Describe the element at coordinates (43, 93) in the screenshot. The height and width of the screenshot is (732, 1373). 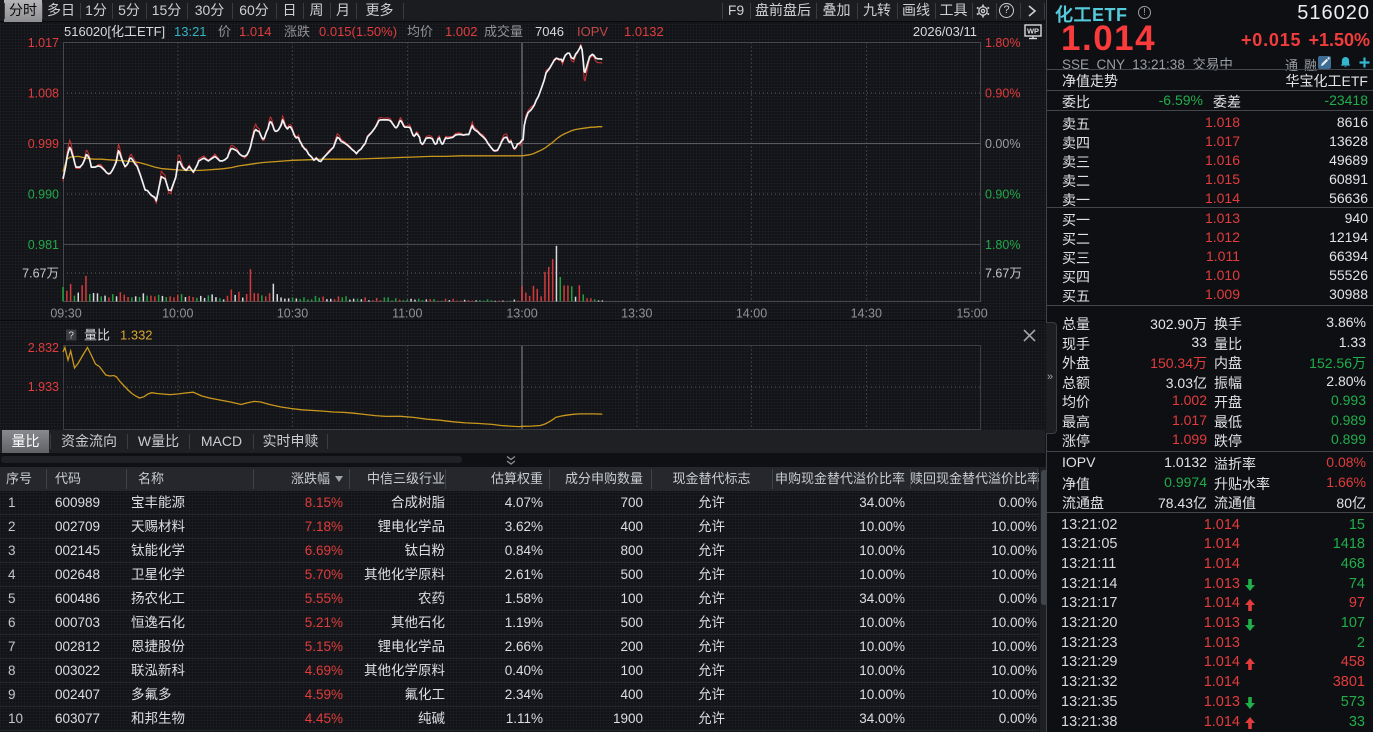
I see `svg-text: 1.008` at that location.